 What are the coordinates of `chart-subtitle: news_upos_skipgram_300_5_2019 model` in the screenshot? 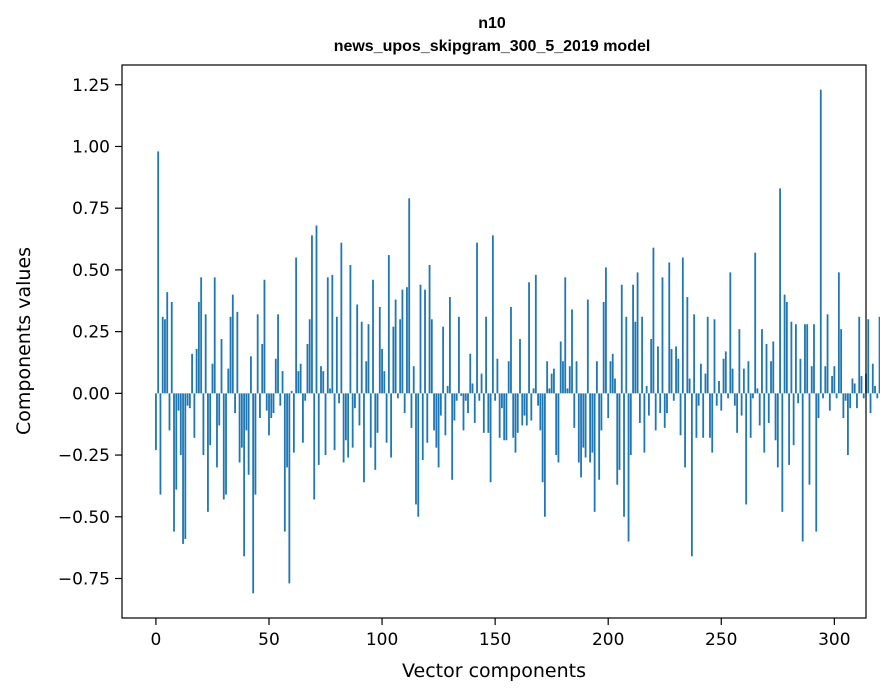 It's located at (492, 46).